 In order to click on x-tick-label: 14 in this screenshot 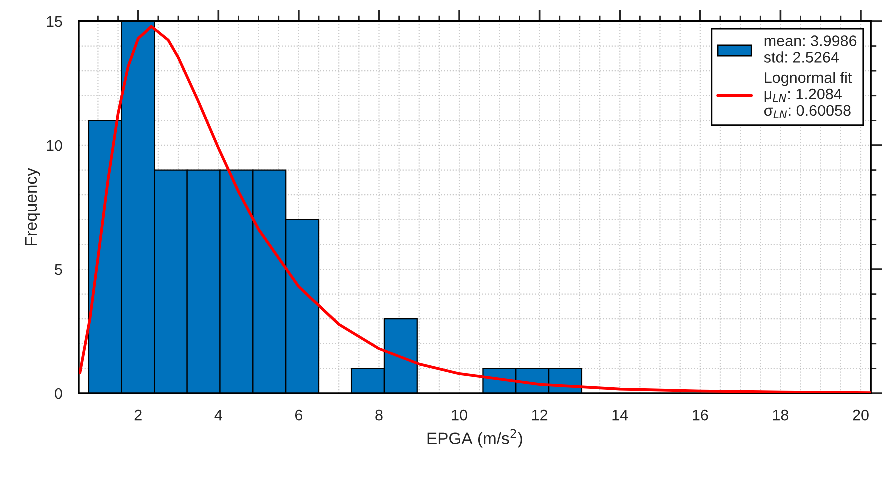, I will do `click(620, 415)`.